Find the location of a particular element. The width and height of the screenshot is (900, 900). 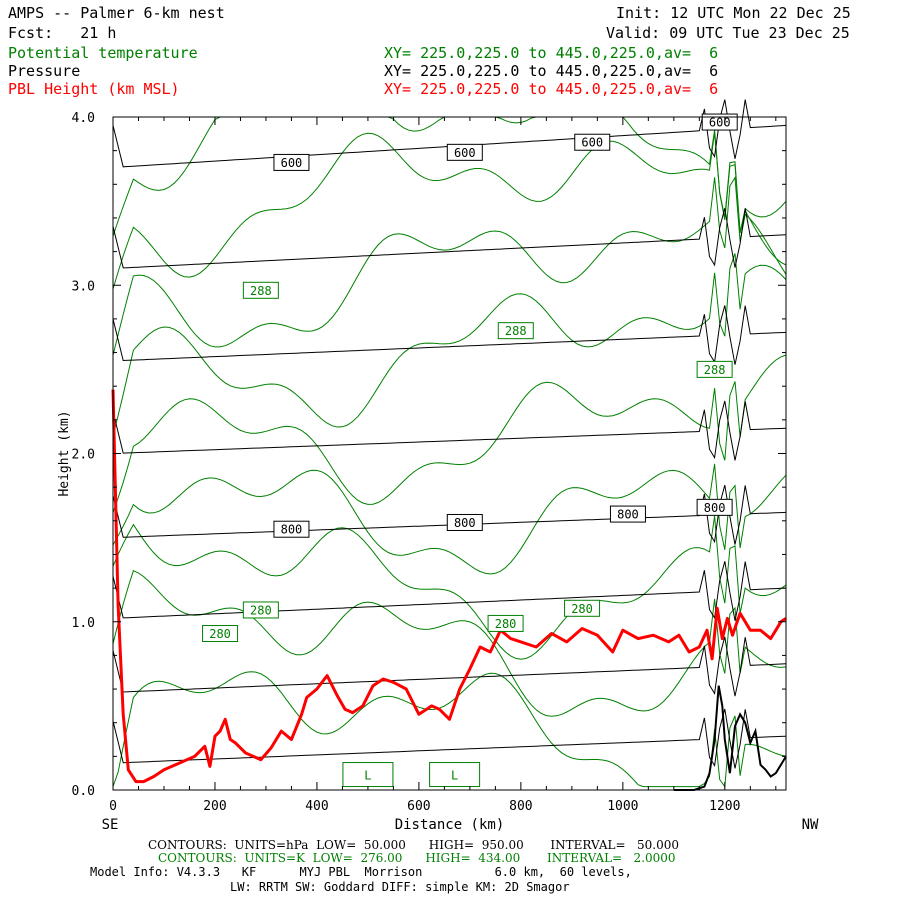

init-time: Init: 12 UTC Mon 22 Dec 25 is located at coordinates (733, 13).